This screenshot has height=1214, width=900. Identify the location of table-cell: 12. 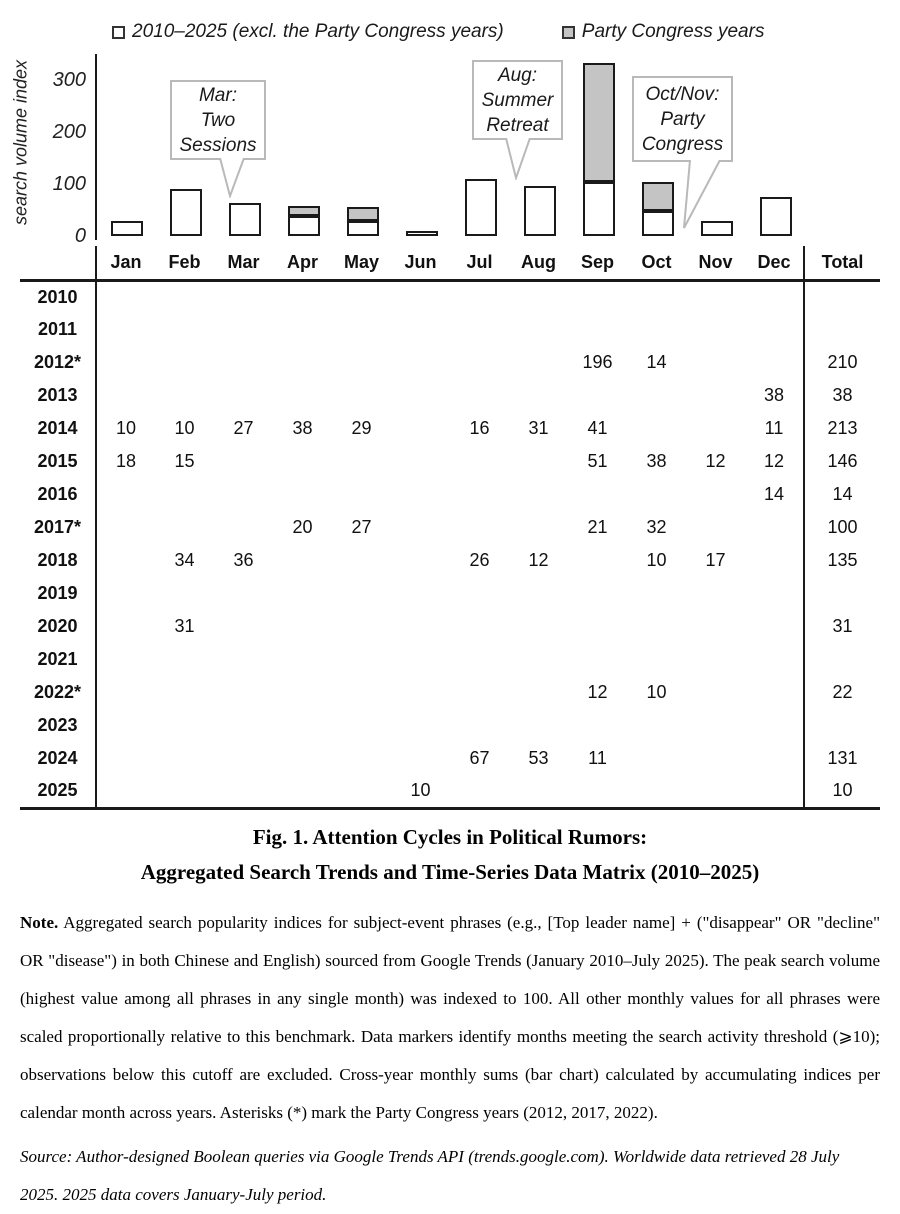
(774, 461).